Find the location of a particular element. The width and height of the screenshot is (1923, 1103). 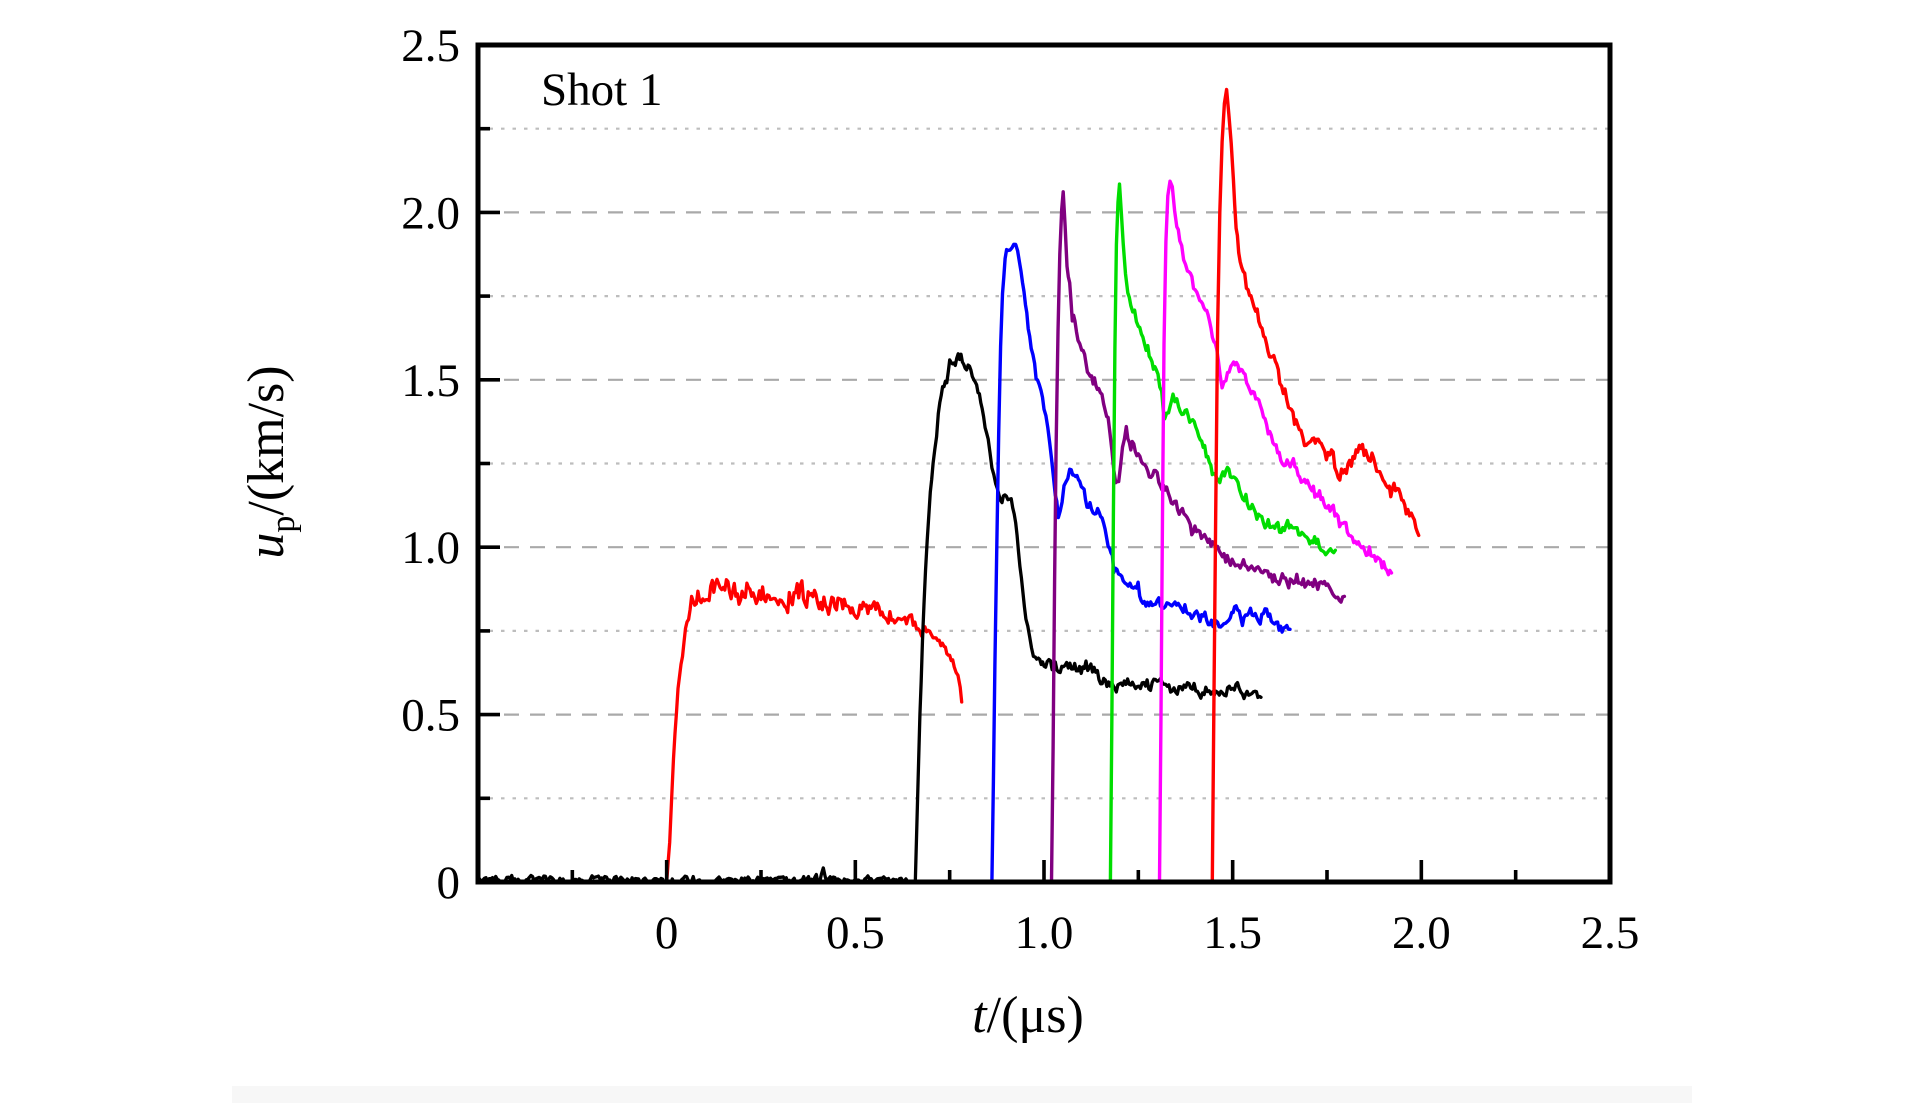

series-probe-4-purple is located at coordinates (1198, 536).